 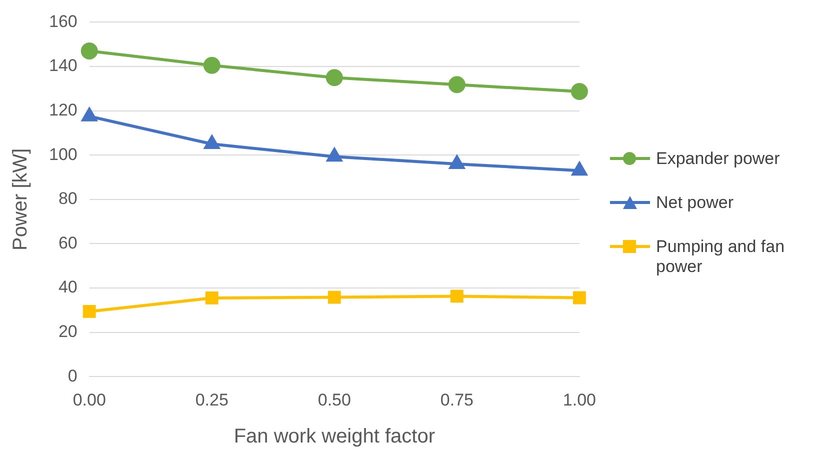 What do you see at coordinates (457, 400) in the screenshot?
I see `x-tick-label: 0.75` at bounding box center [457, 400].